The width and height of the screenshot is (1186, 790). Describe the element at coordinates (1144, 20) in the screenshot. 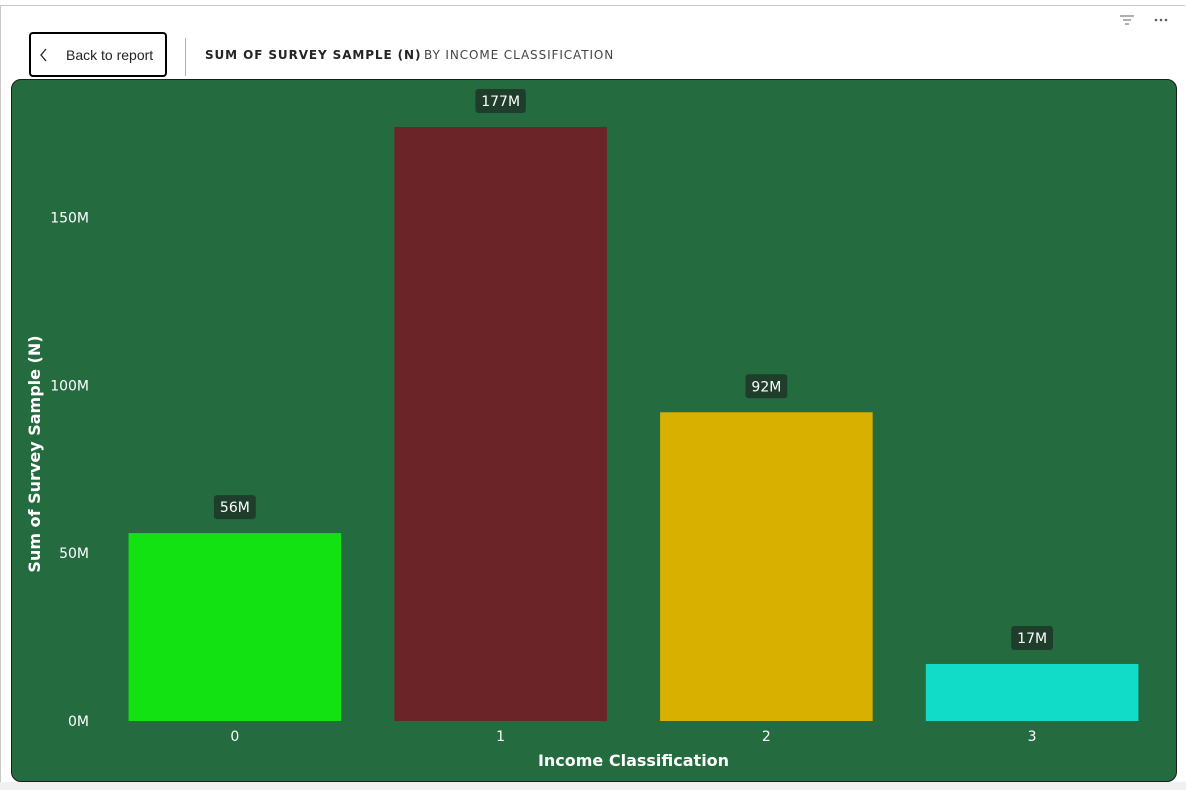

I see `visual-header-icons` at that location.